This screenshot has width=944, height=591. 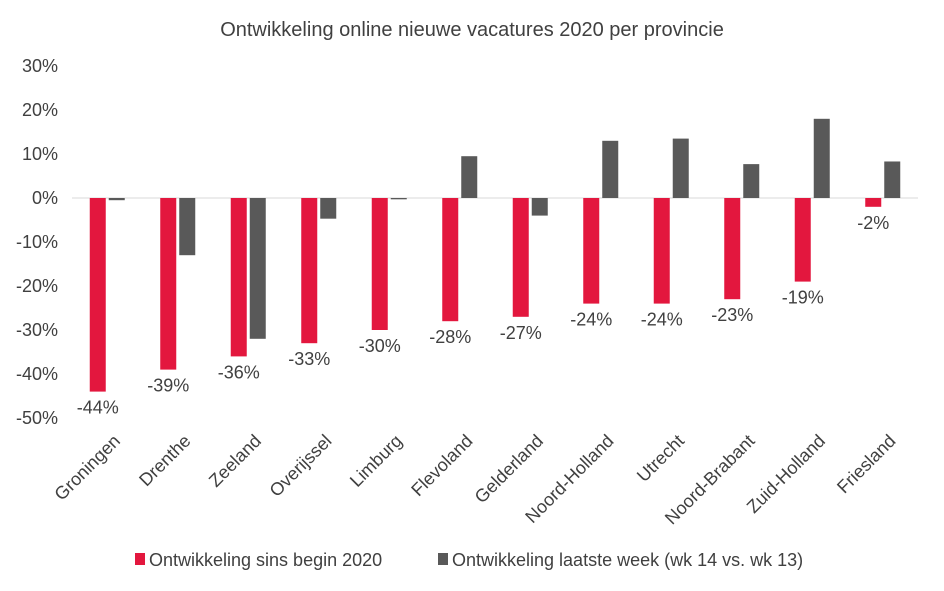 What do you see at coordinates (37, 286) in the screenshot?
I see `y-tick-label: -20%` at bounding box center [37, 286].